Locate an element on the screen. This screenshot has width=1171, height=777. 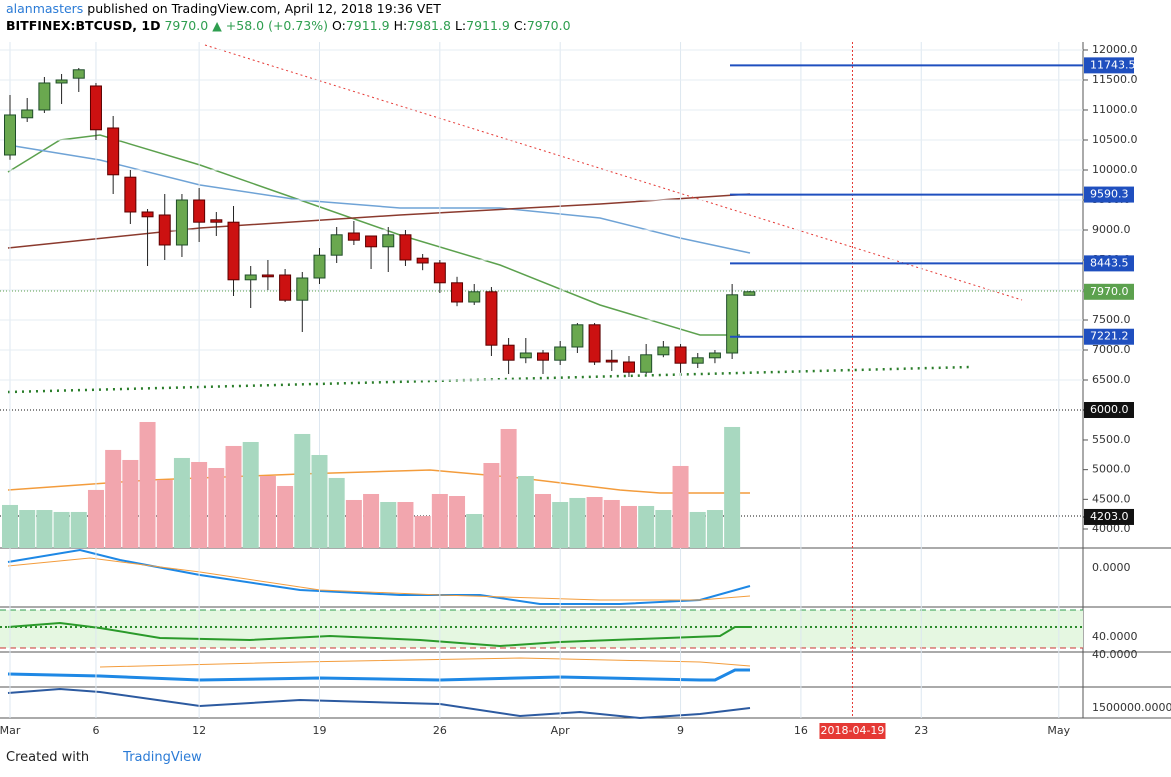
price-label: 4203.0 is located at coordinates (1109, 516).